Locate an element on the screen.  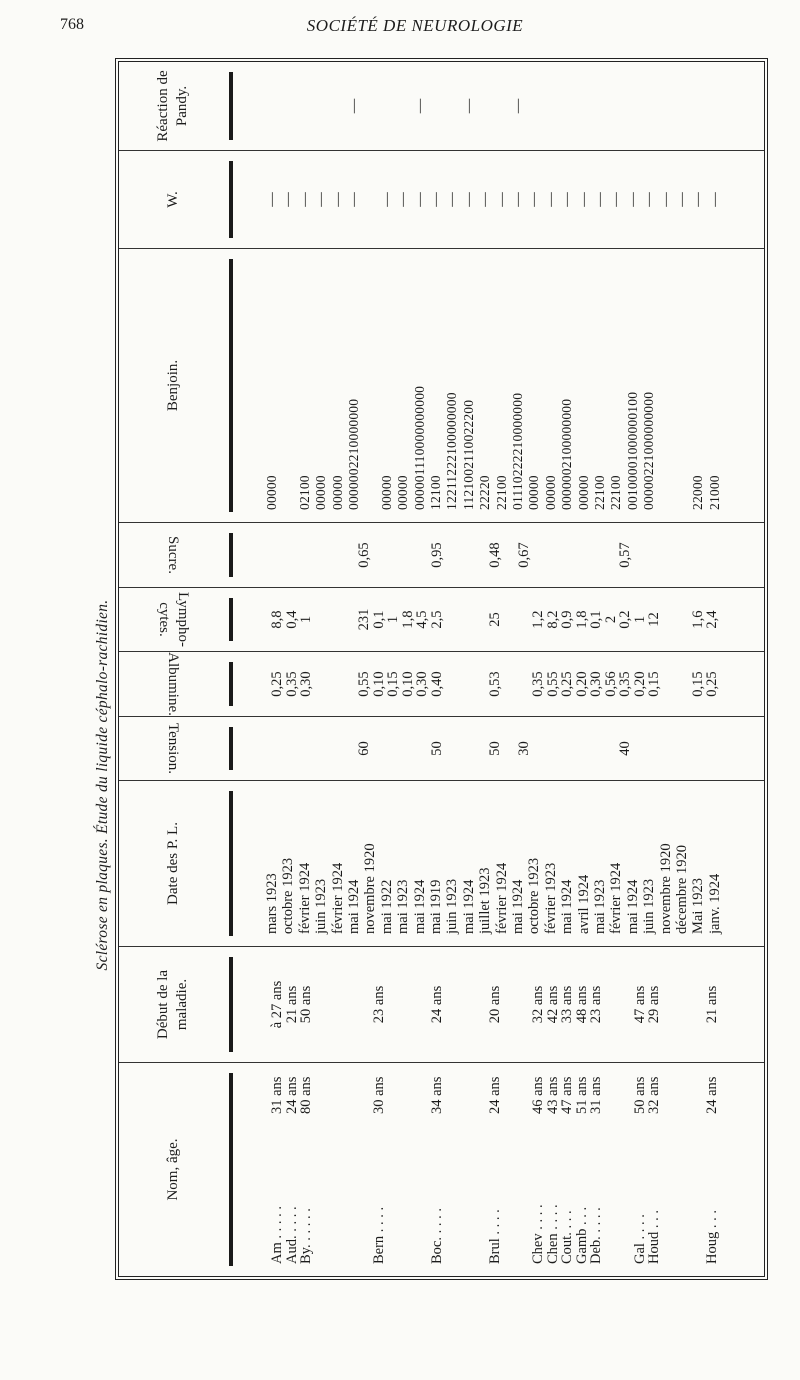
benjoin-cell: 12211222100000000 is located at coordinates (452, 451).